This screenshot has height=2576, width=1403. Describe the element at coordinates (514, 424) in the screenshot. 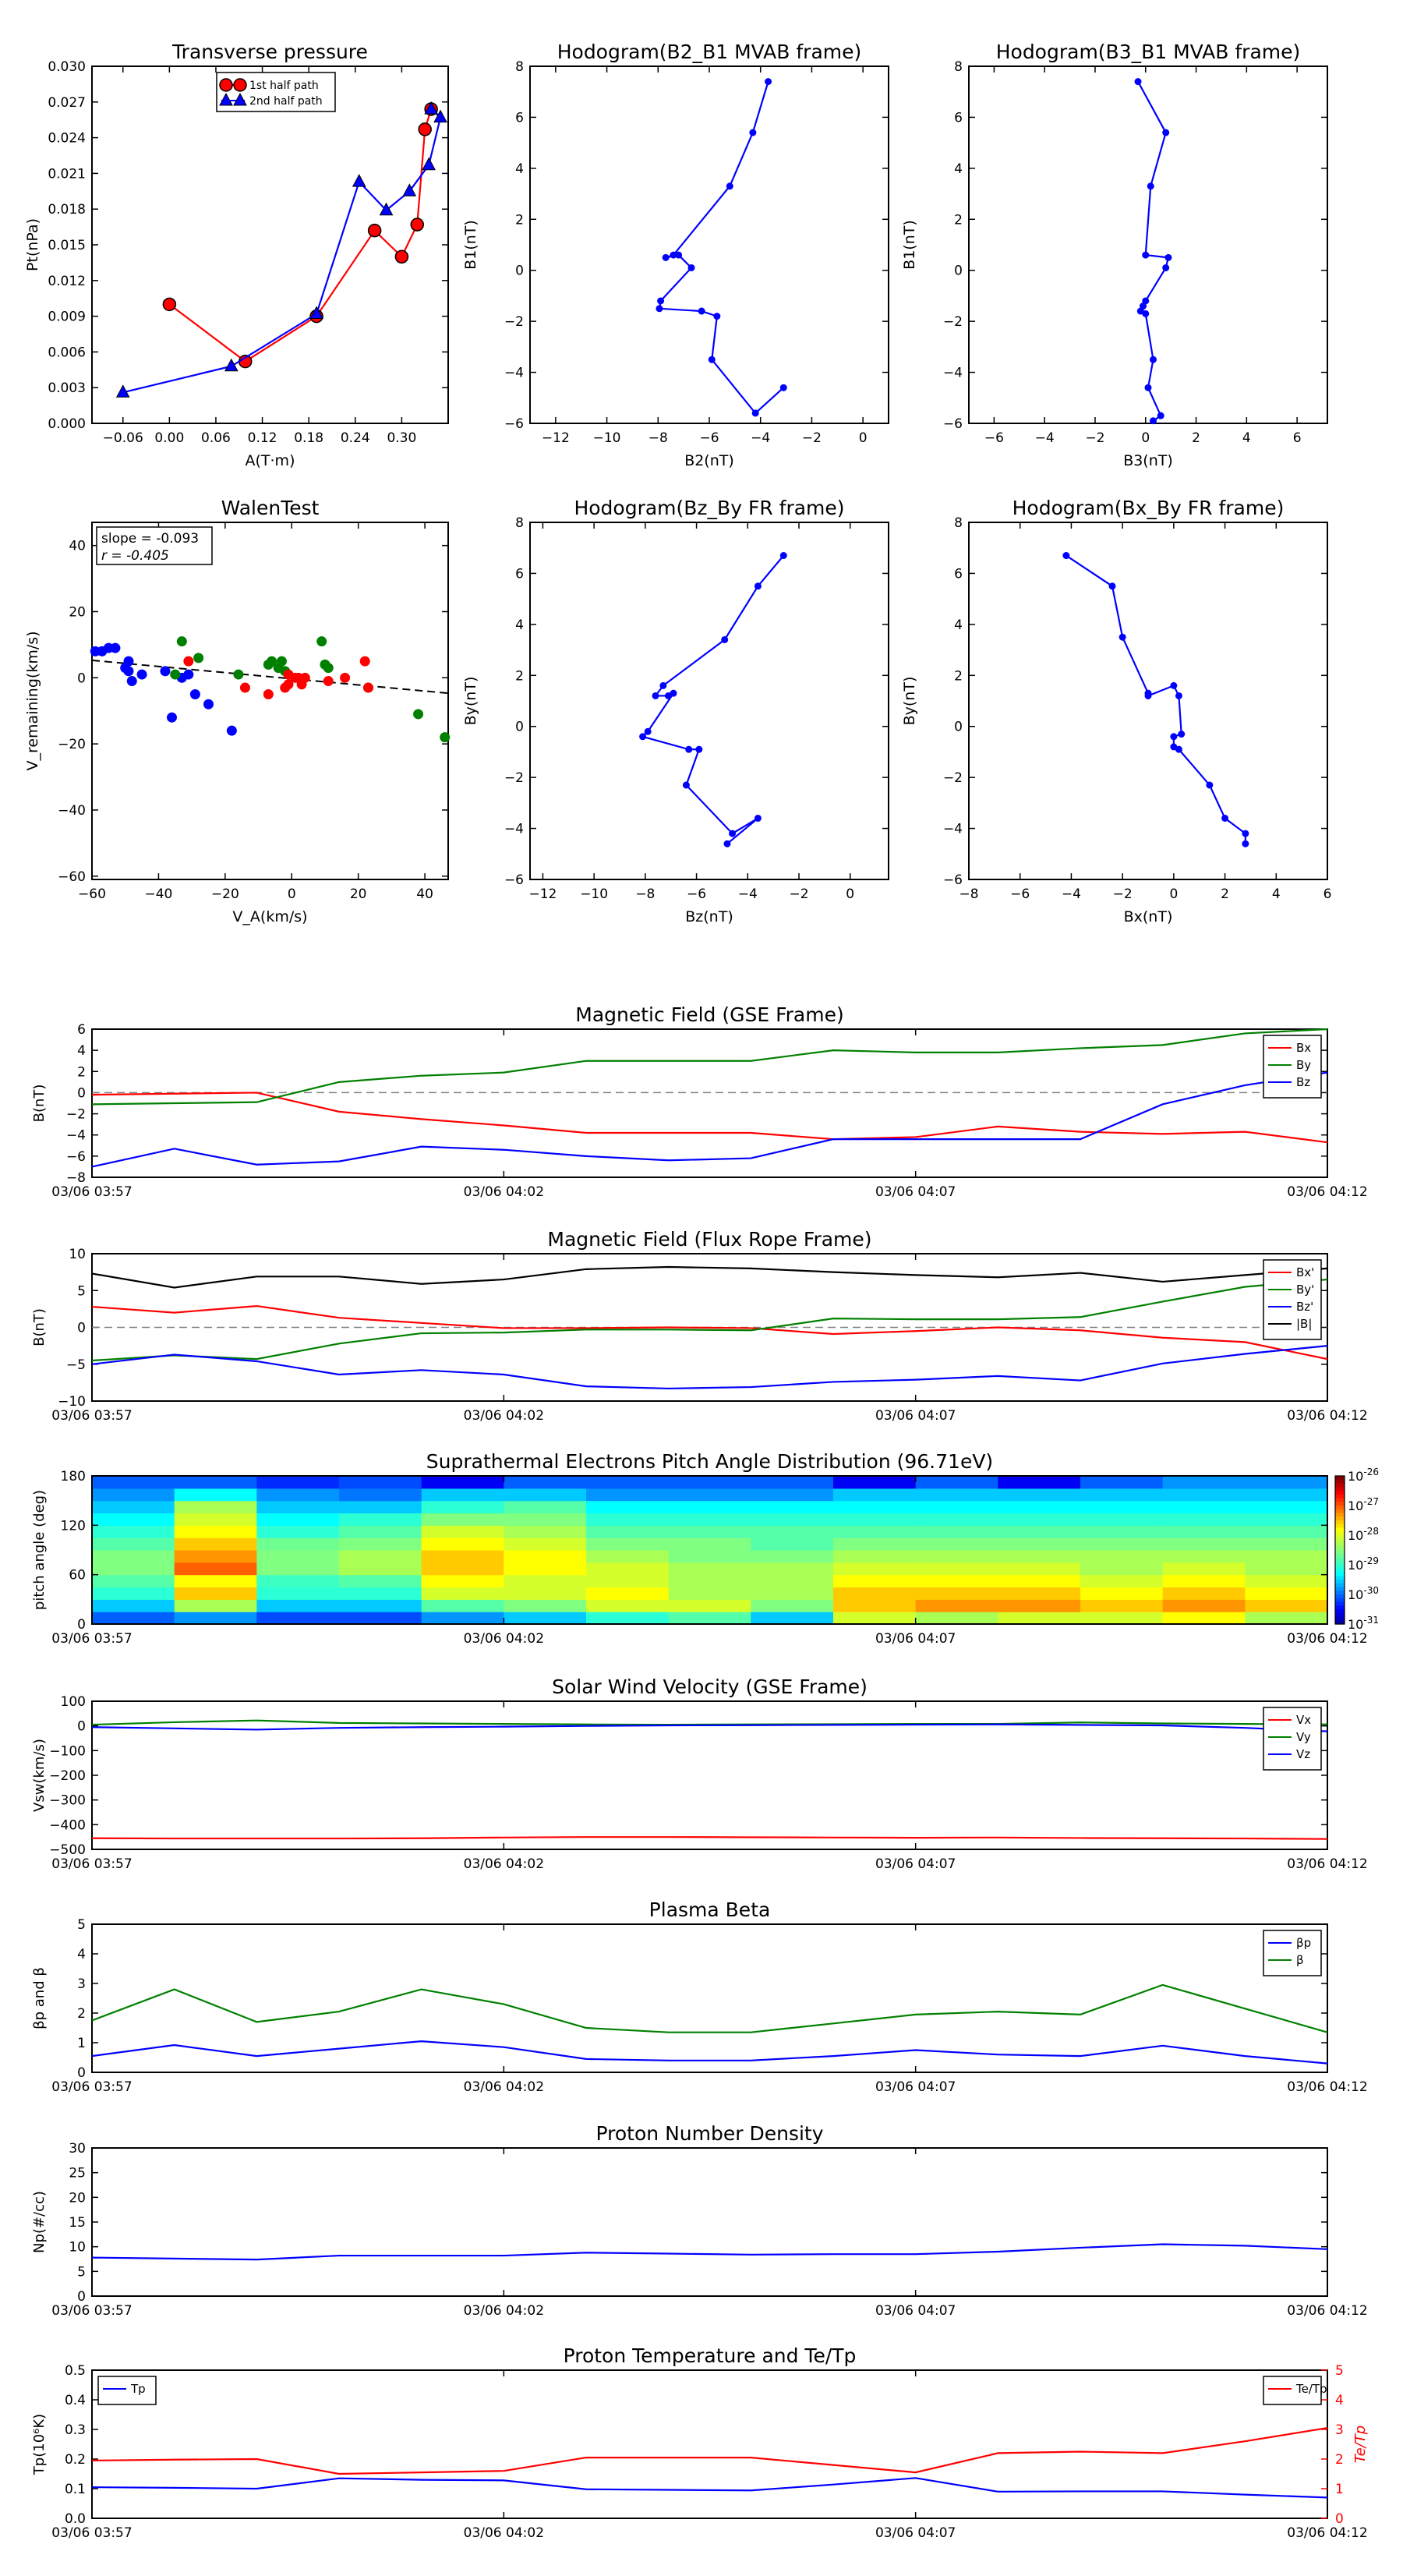

I see `hodo_b2b1-ytick-label: −6` at that location.